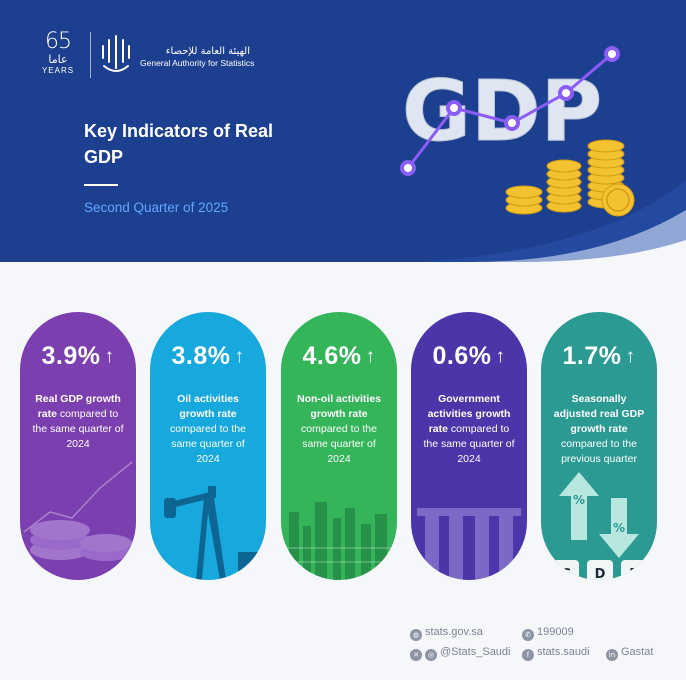 This screenshot has height=680, width=686. Describe the element at coordinates (612, 655) in the screenshot. I see `linkedin-icon: in` at that location.